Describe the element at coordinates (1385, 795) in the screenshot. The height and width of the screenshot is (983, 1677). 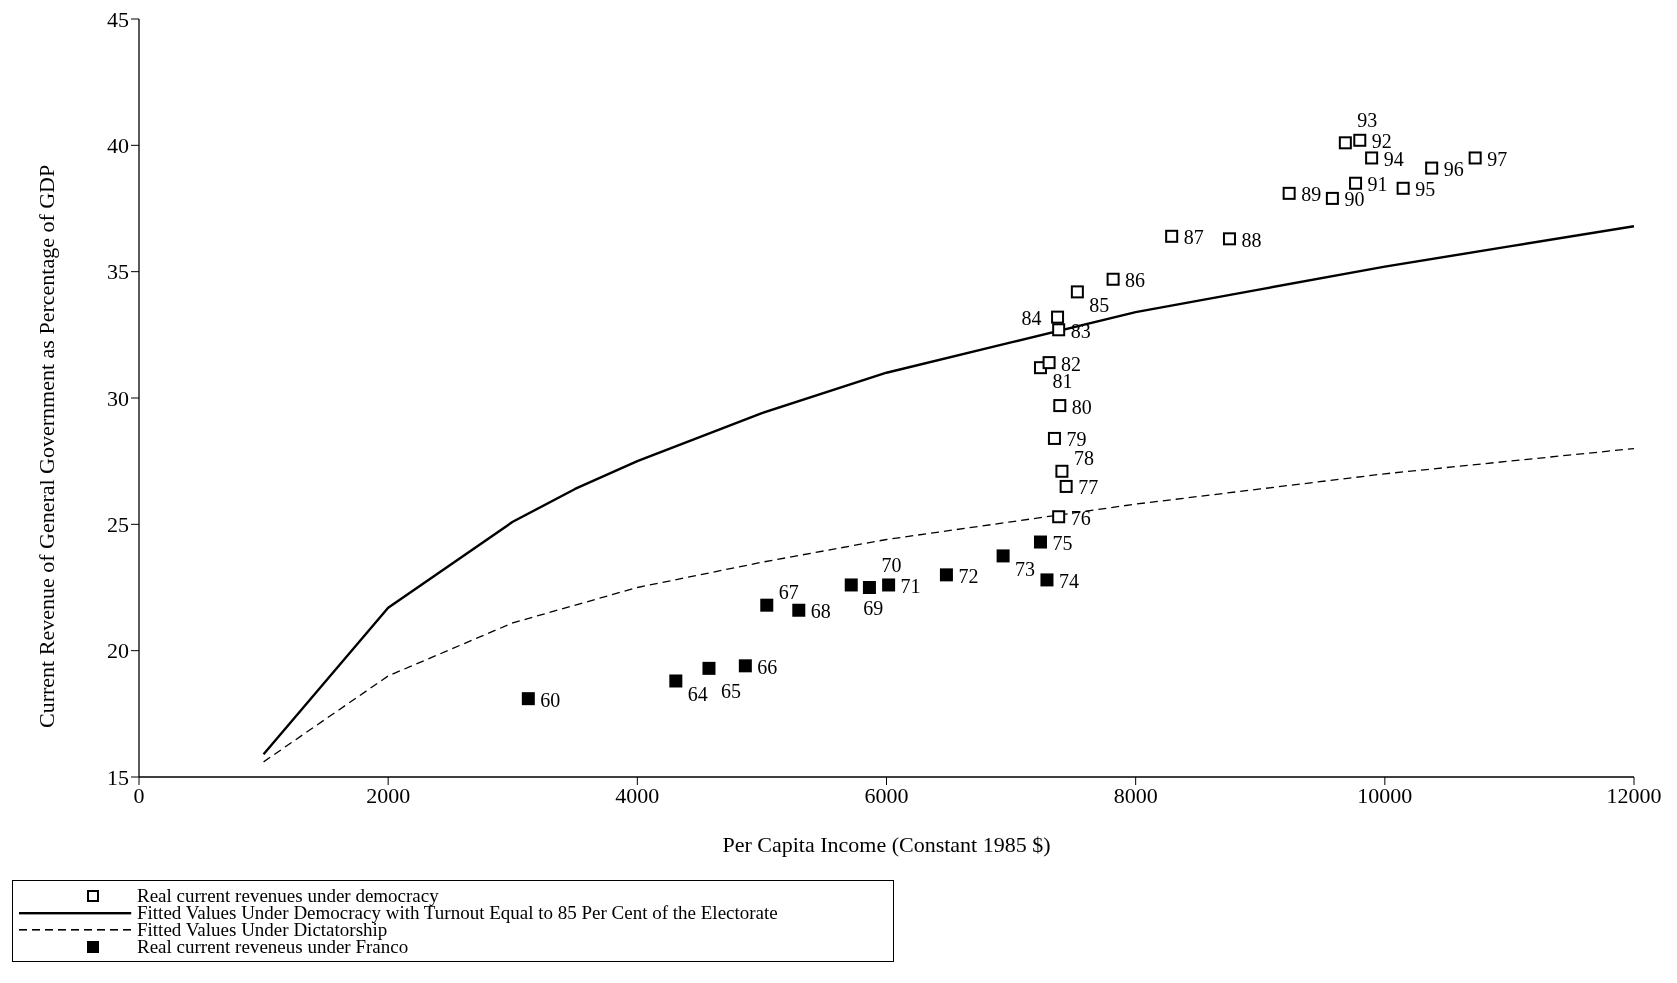
I see `x-tick-label: 10000` at that location.